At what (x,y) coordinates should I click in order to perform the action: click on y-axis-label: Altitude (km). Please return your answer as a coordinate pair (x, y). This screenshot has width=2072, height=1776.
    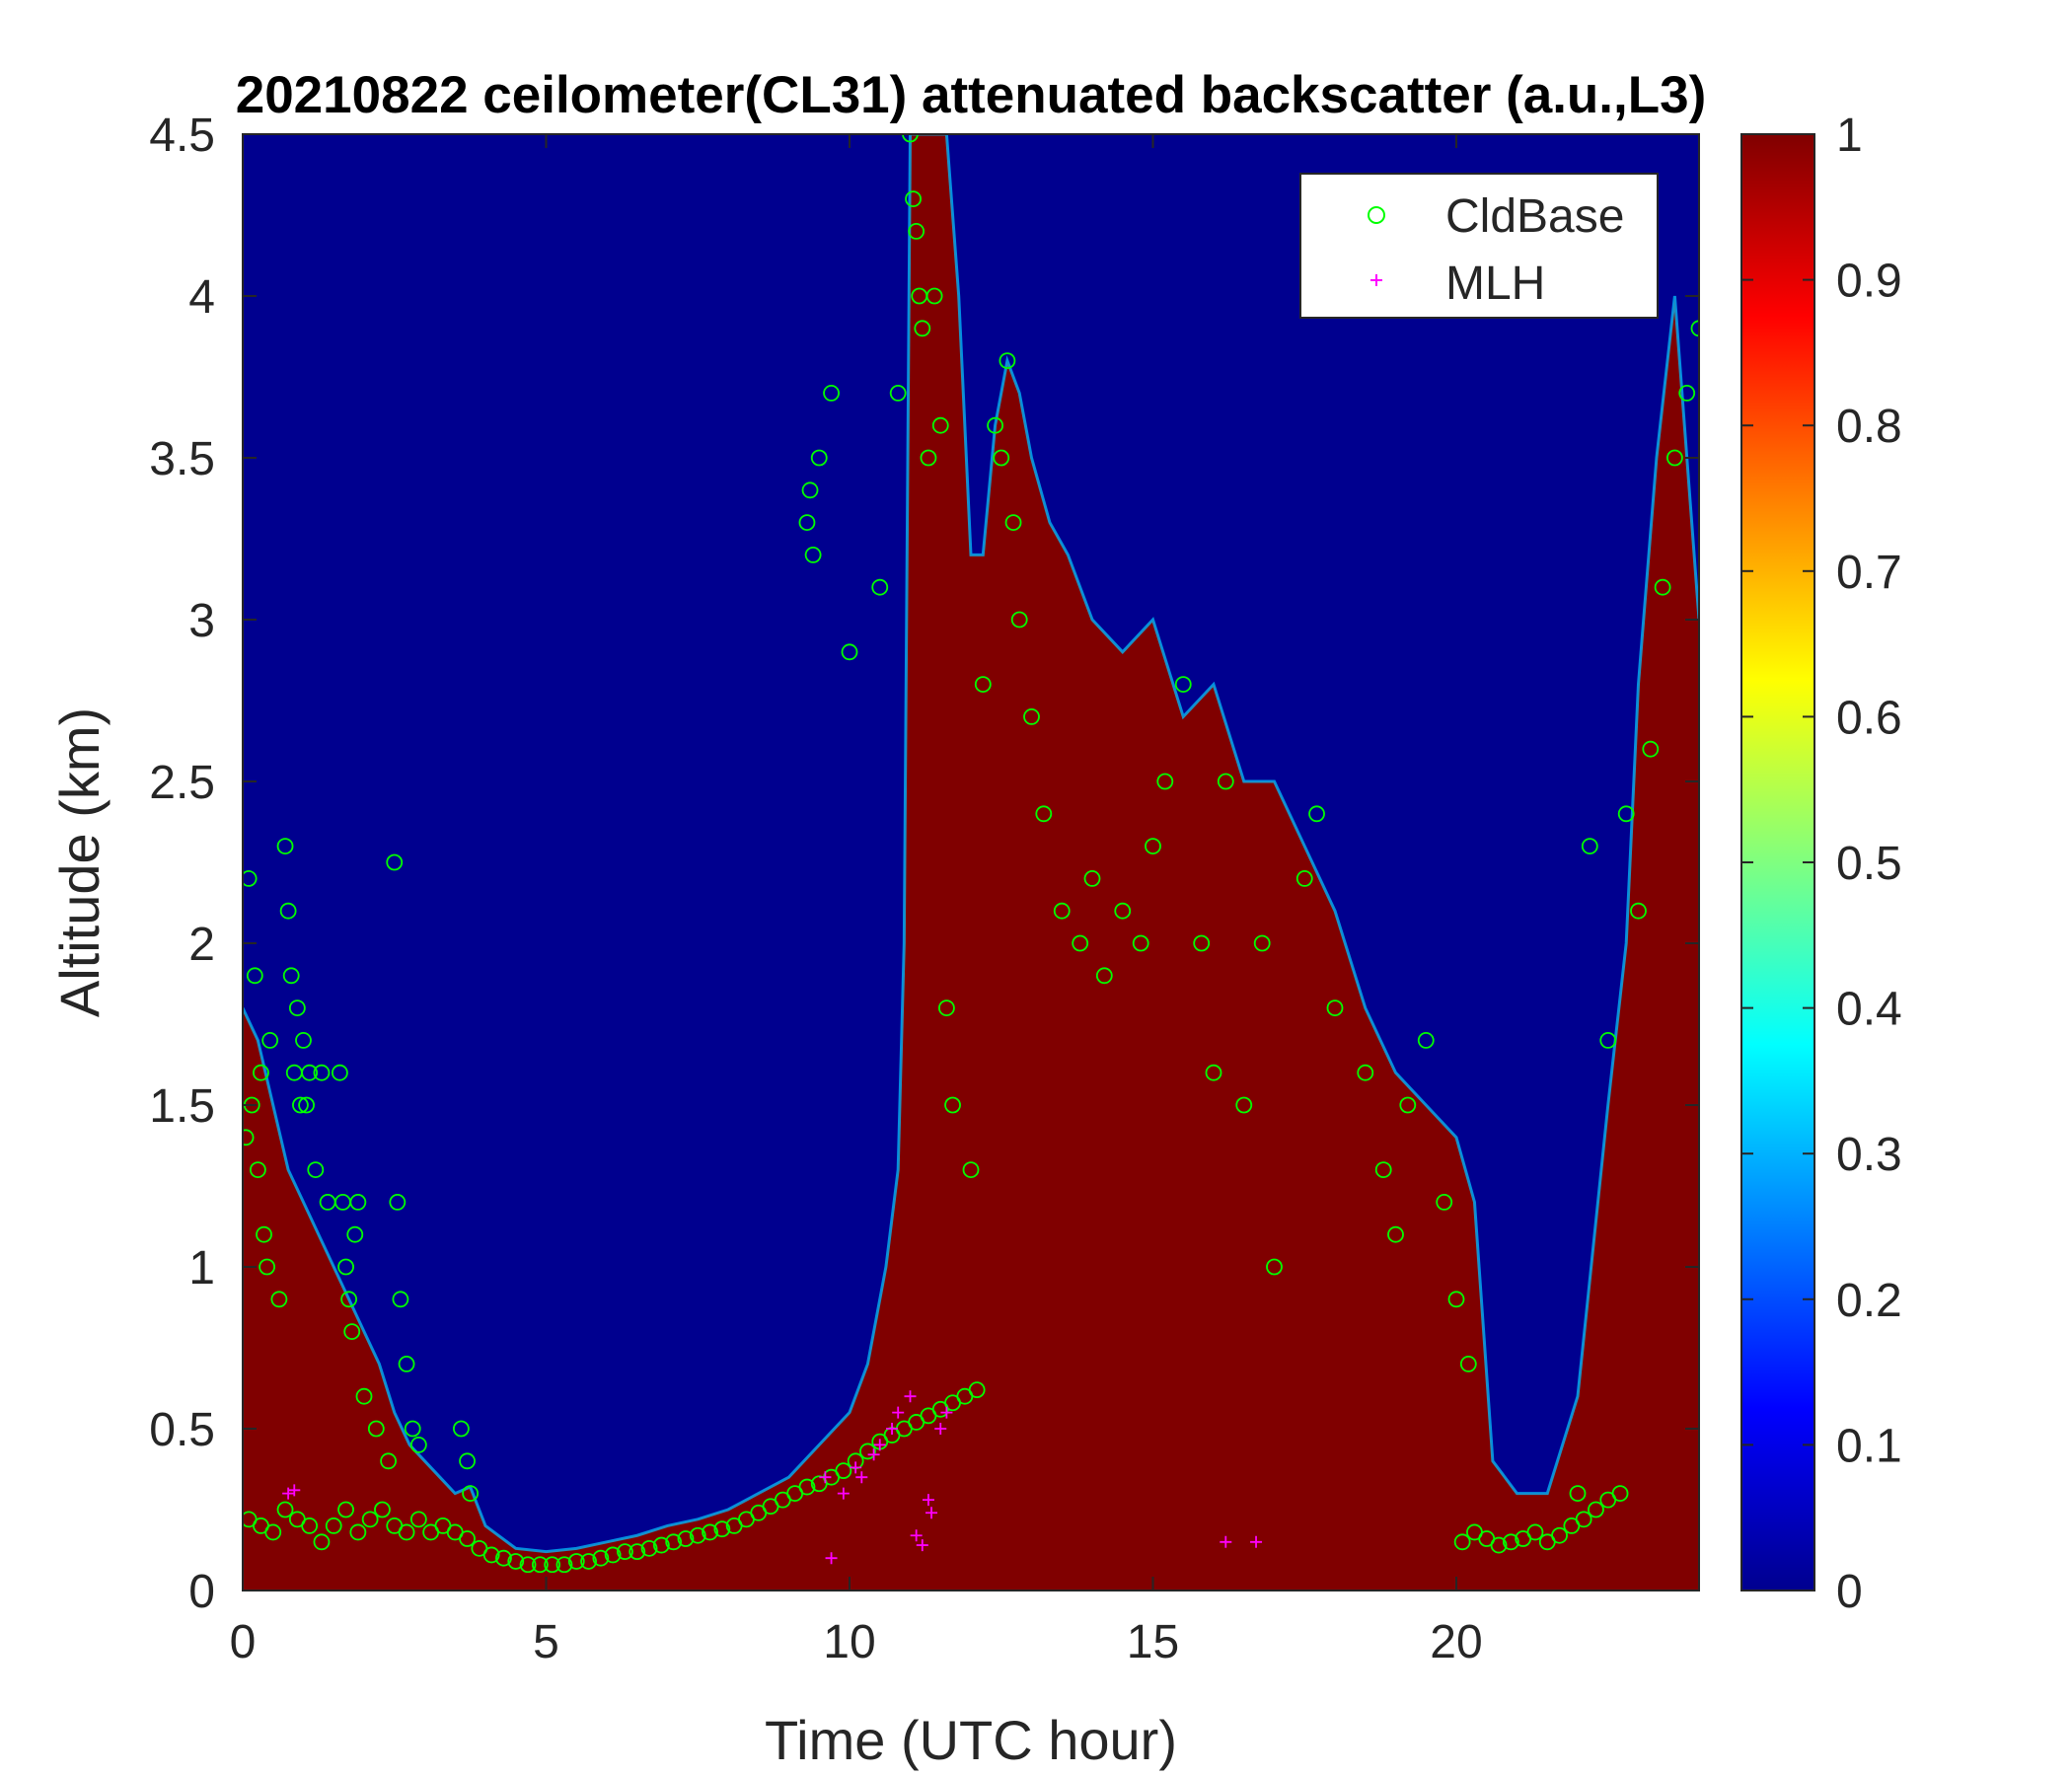
    Looking at the image, I should click on (80, 862).